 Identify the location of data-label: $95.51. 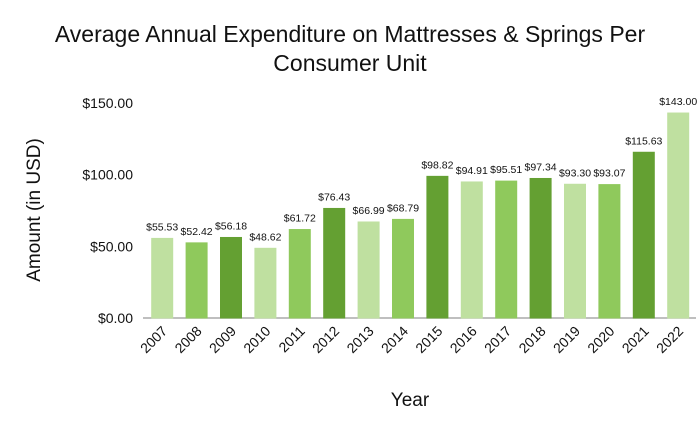
(506, 170).